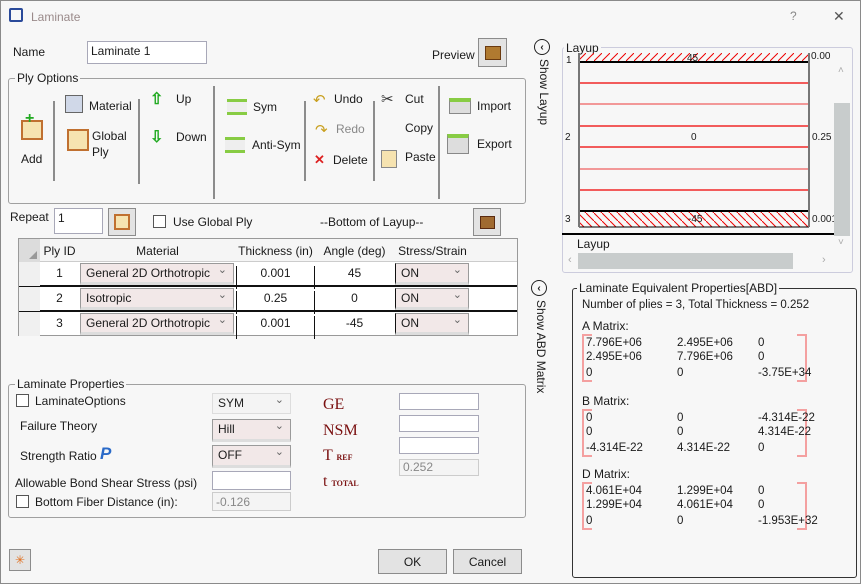 This screenshot has width=861, height=584. Describe the element at coordinates (157, 99) in the screenshot. I see `up-arrow-icon: ⇧` at that location.